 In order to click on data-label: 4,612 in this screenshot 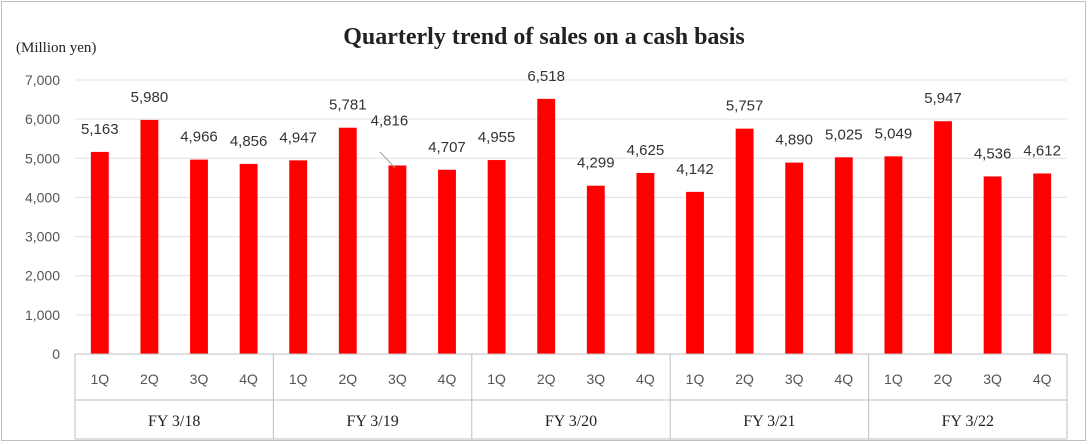, I will do `click(1042, 150)`.